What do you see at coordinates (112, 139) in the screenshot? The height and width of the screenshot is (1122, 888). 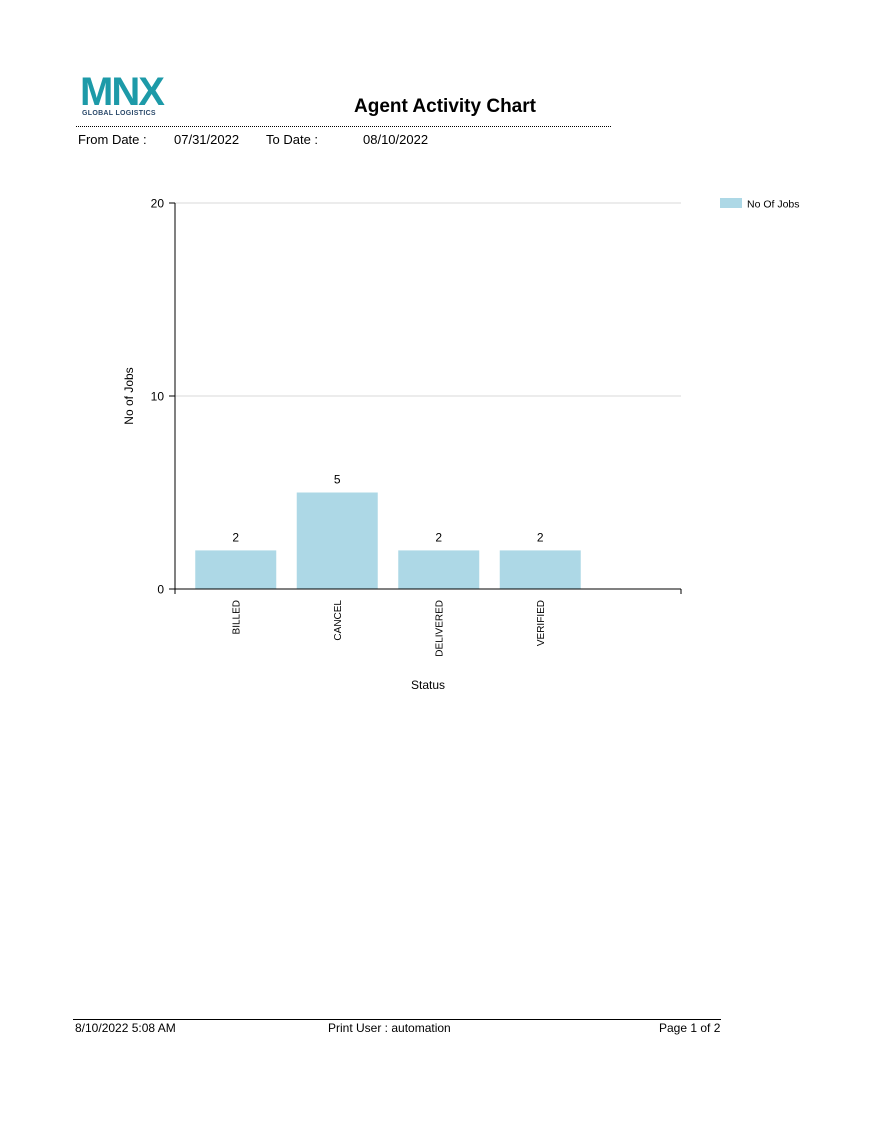 I see `from-date-label: From Date :` at bounding box center [112, 139].